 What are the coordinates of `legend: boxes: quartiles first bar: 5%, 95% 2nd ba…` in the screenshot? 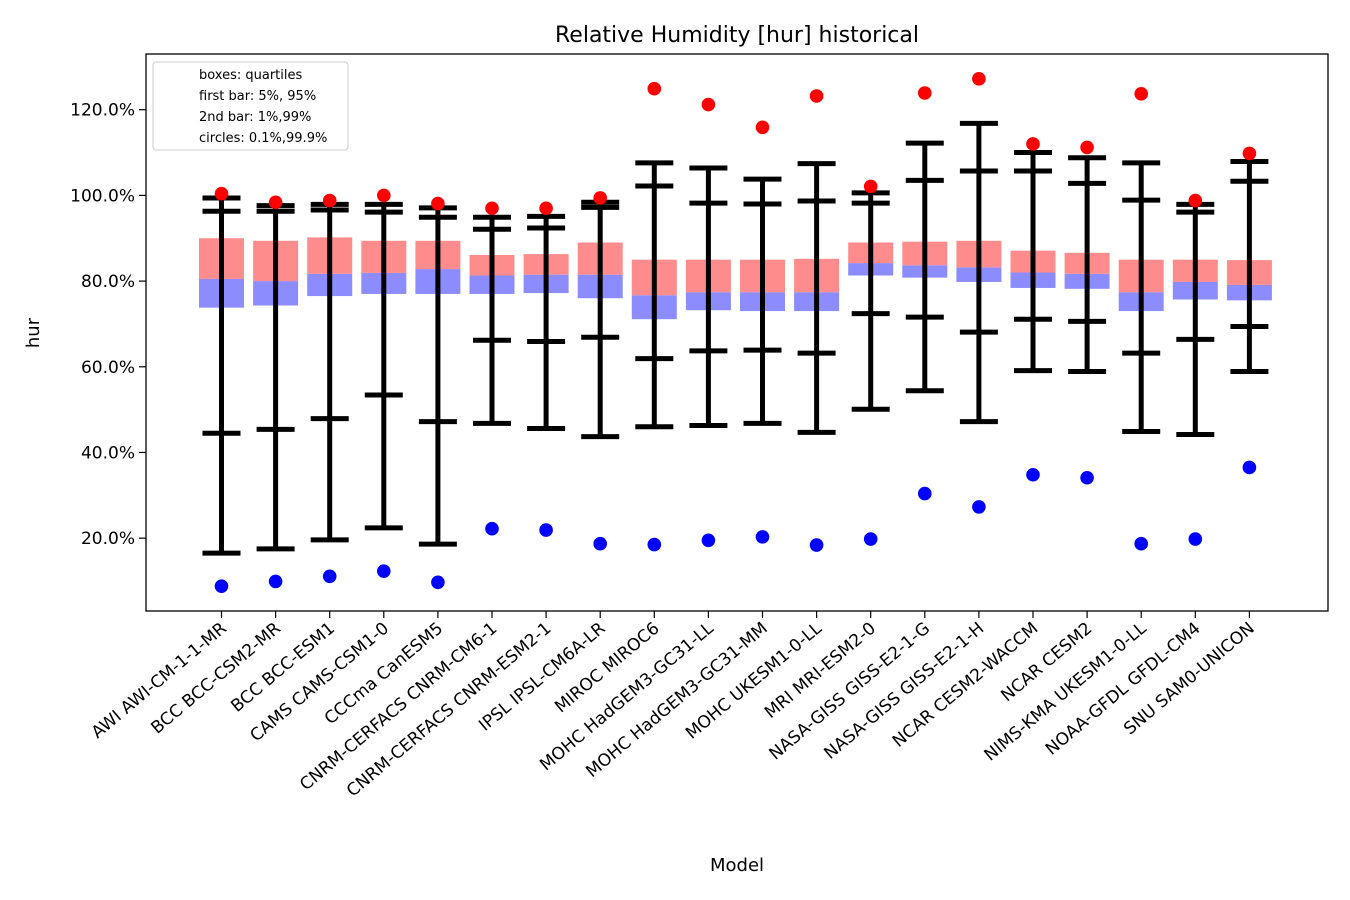 It's located at (250, 106).